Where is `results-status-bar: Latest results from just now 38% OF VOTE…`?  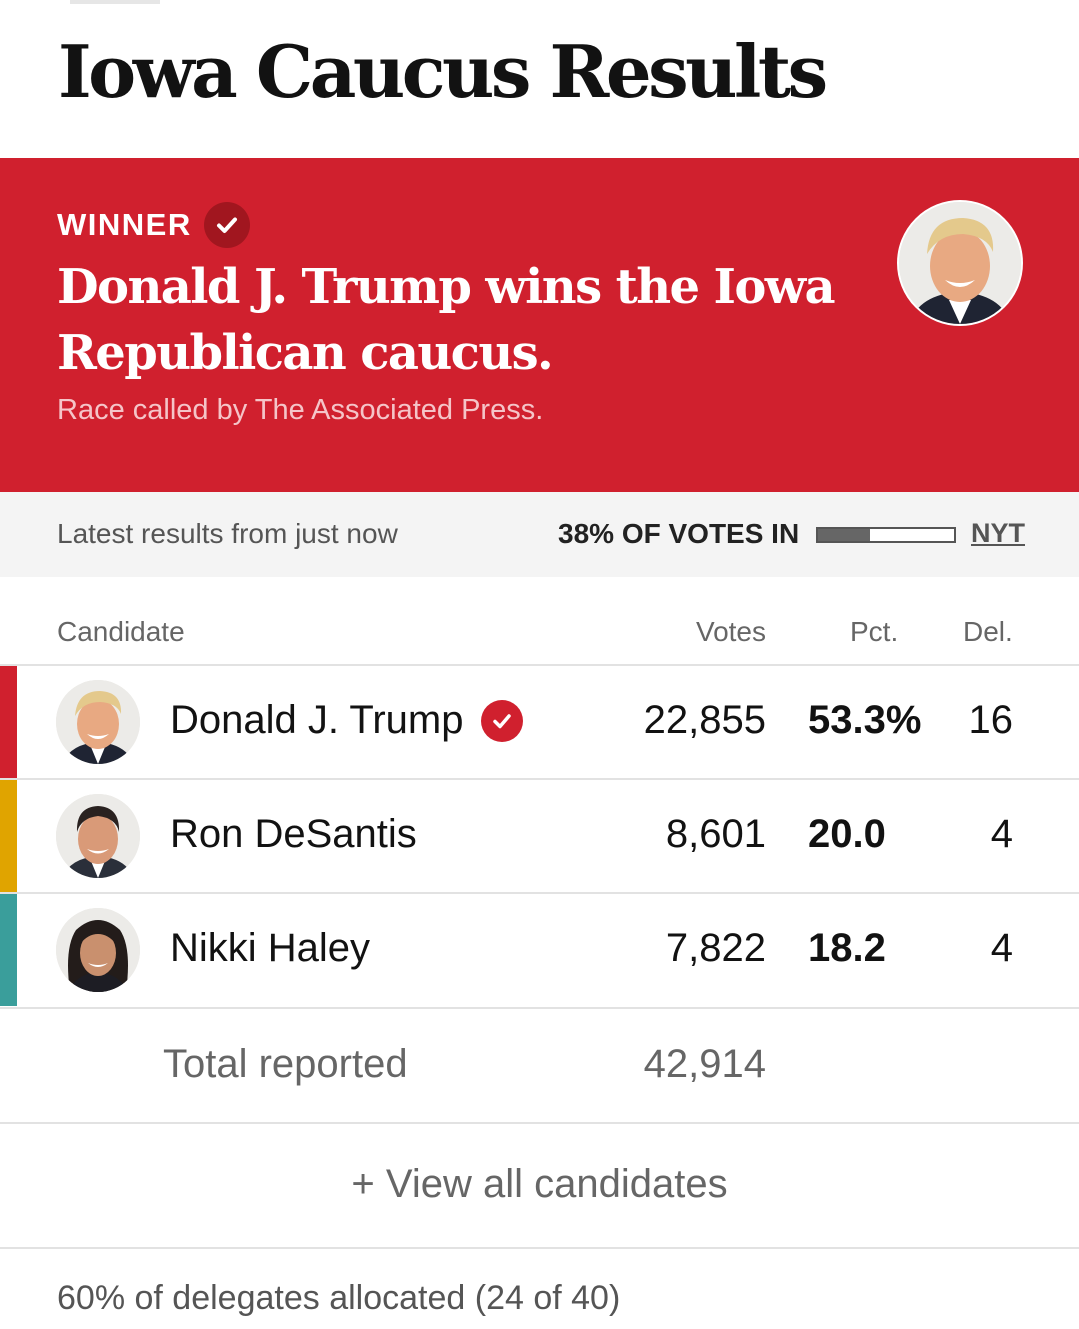 results-status-bar: Latest results from just now 38% OF VOTE… is located at coordinates (539, 534).